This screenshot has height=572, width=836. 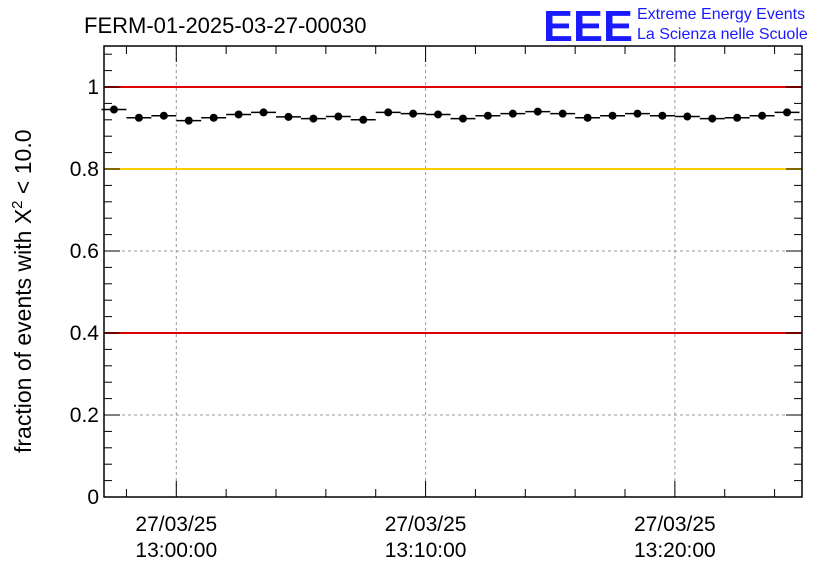 What do you see at coordinates (426, 550) in the screenshot?
I see `x-tick-time-label: 13:10:00` at bounding box center [426, 550].